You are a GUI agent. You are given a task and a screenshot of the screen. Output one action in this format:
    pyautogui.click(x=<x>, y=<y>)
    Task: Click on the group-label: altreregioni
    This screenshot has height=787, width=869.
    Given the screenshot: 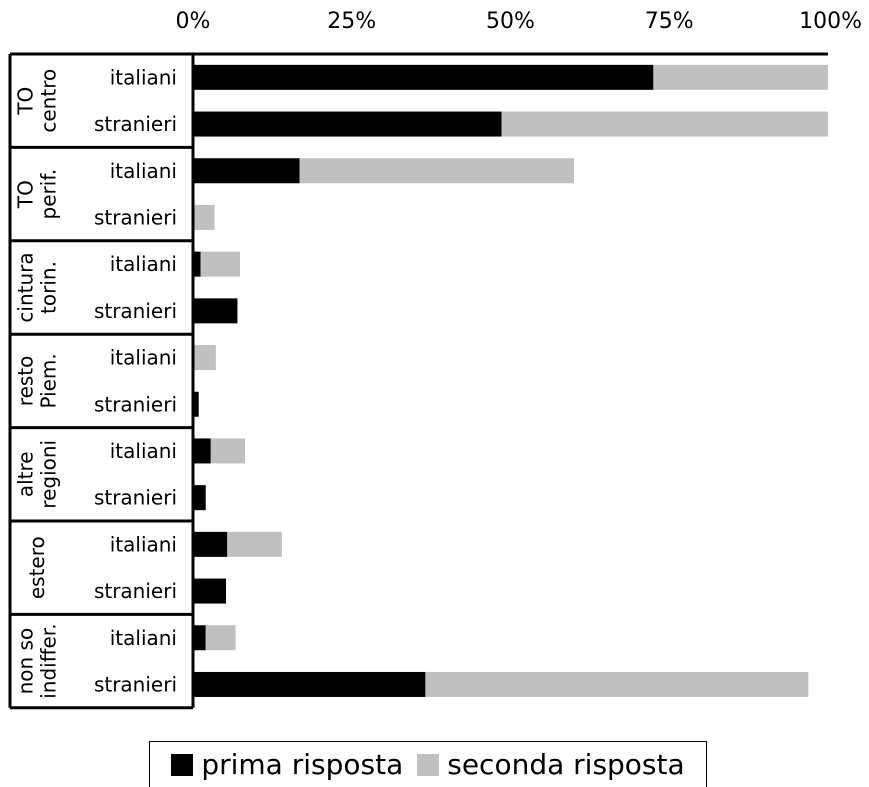 What is the action you would take?
    pyautogui.click(x=37, y=474)
    